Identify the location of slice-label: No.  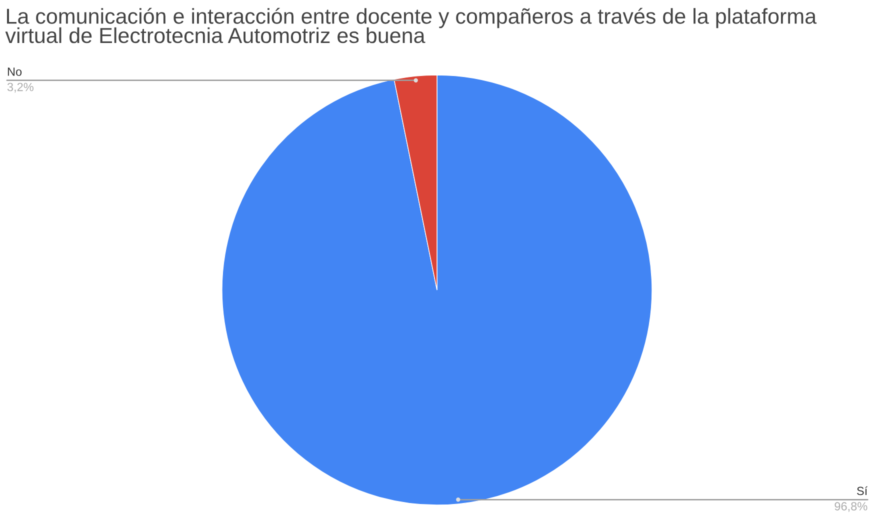
(15, 72).